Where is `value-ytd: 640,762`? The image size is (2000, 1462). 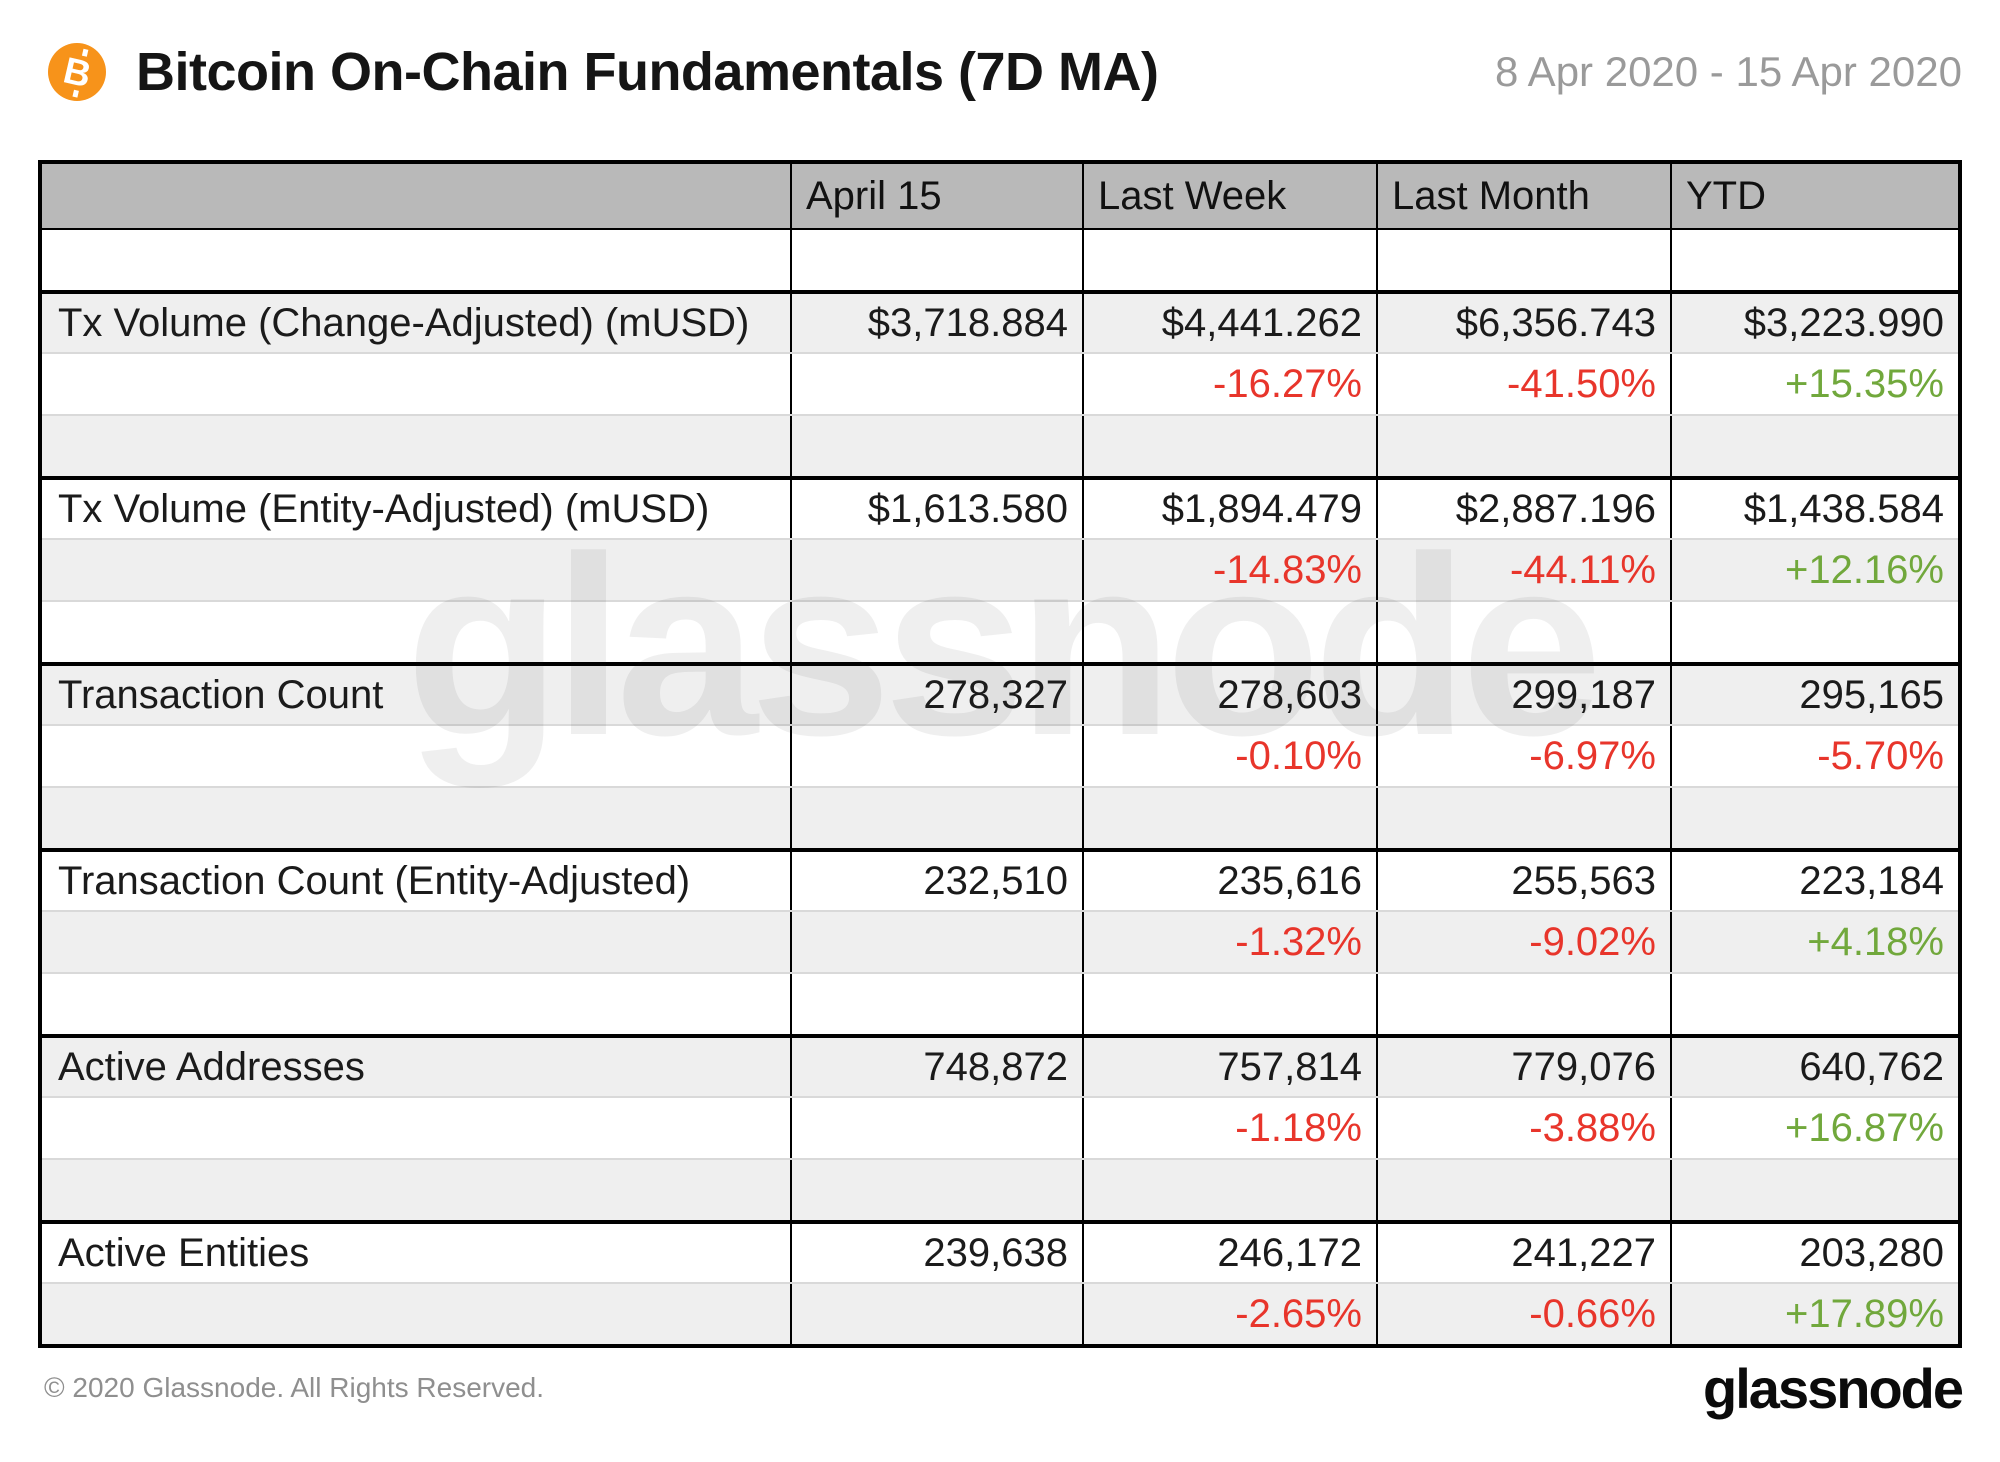
value-ytd: 640,762 is located at coordinates (1814, 1067).